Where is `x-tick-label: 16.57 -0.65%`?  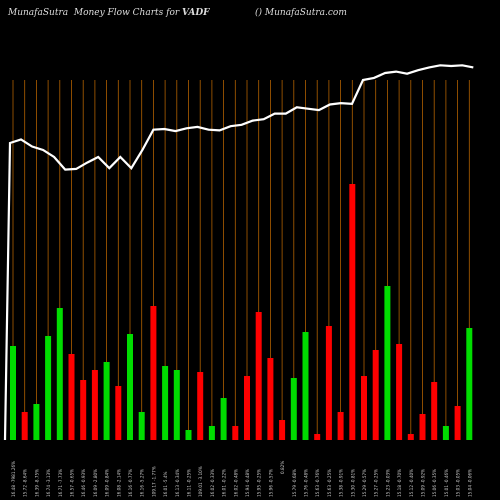
x-tick-label: 16.57 -0.65% is located at coordinates (72, 483).